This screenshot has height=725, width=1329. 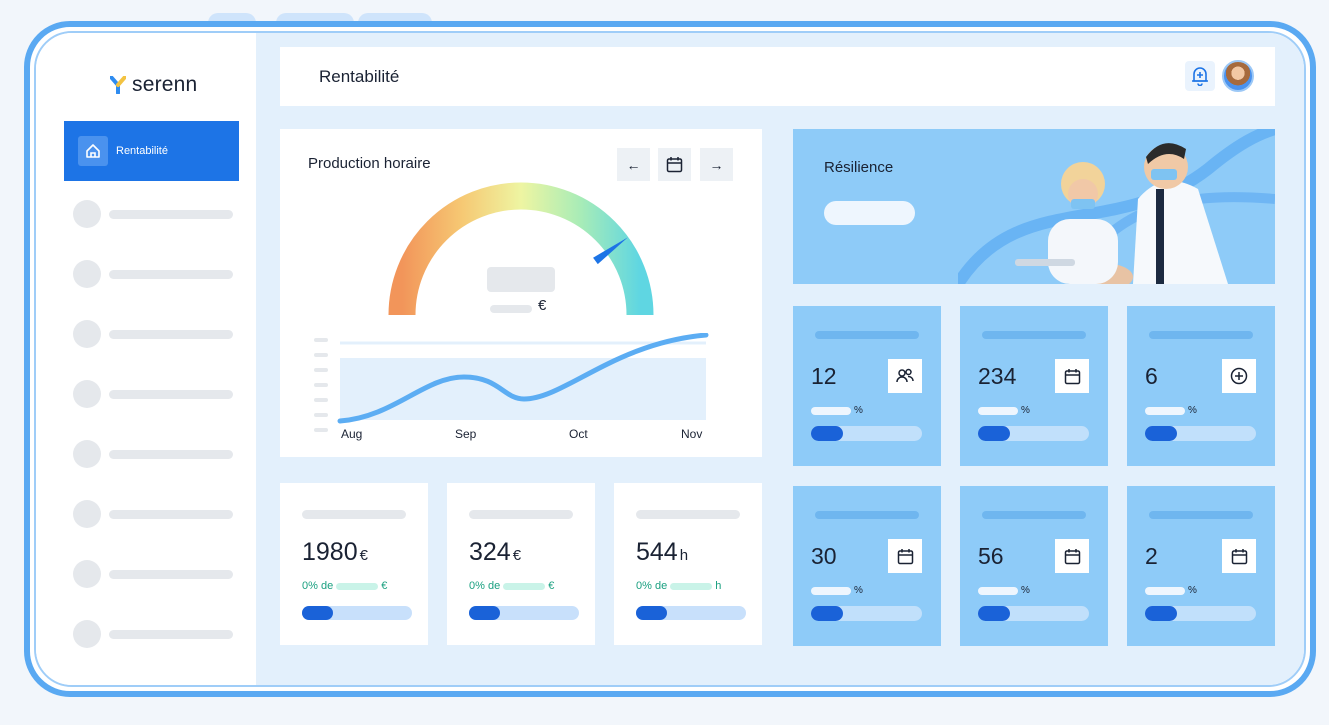 I want to click on stat-value: 6, so click(x=1151, y=376).